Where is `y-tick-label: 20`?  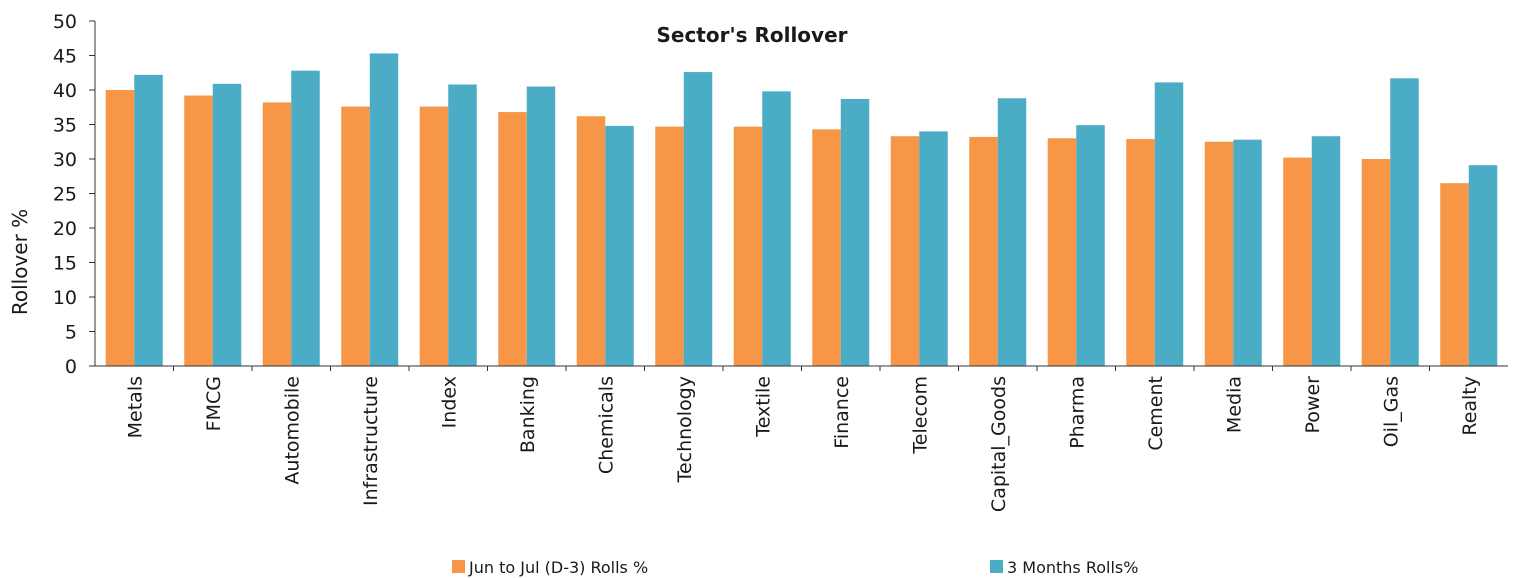
y-tick-label: 20 is located at coordinates (65, 229).